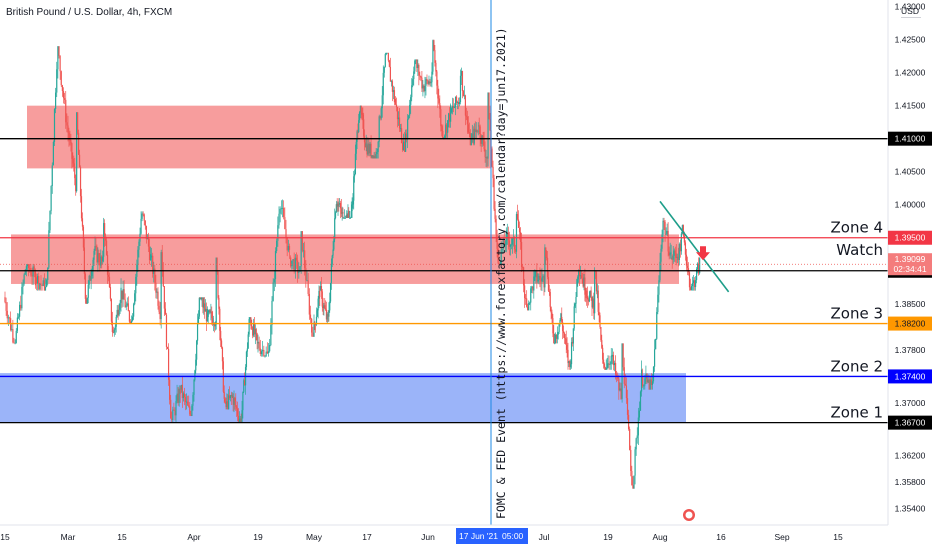 This screenshot has width=932, height=550. Describe the element at coordinates (910, 11) in the screenshot. I see `currency-label: USD` at that location.